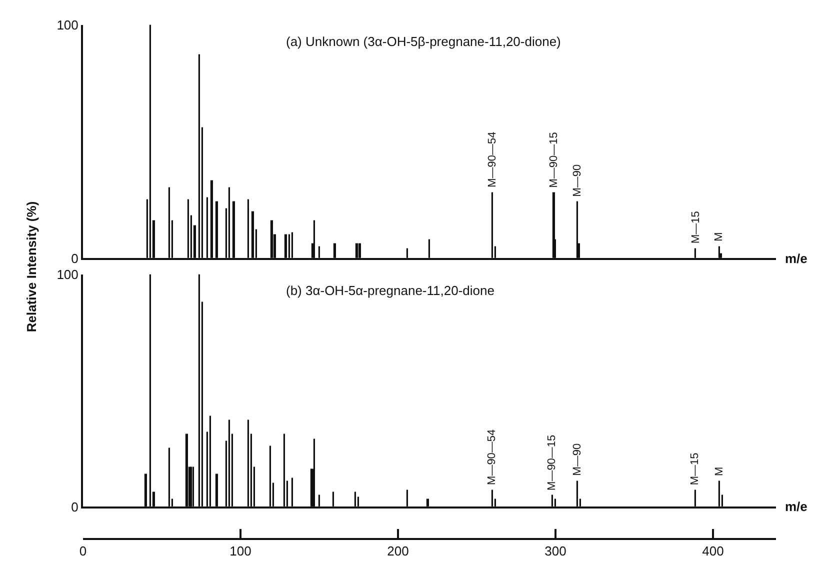  Describe the element at coordinates (713, 551) in the screenshot. I see `x-tick-label: 400` at that location.